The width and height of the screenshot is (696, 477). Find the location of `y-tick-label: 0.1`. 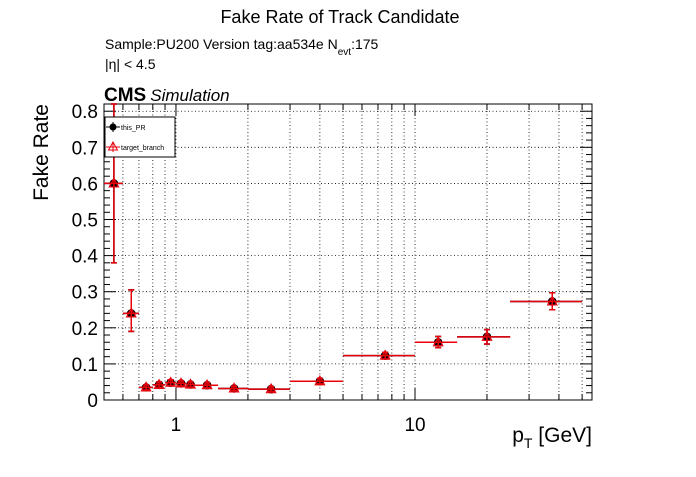

y-tick-label: 0.1 is located at coordinates (85, 365).